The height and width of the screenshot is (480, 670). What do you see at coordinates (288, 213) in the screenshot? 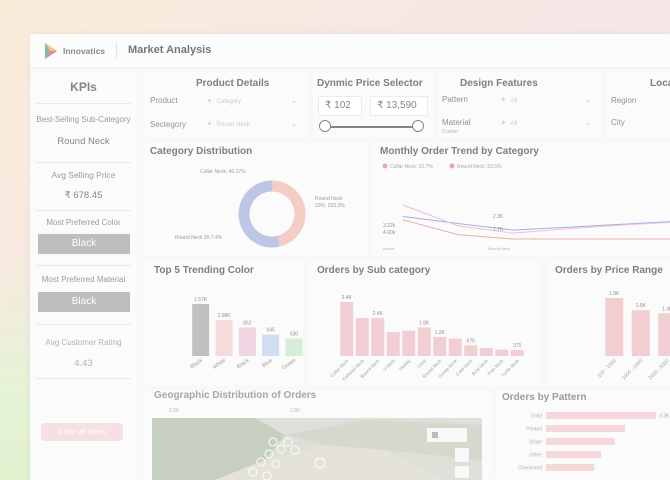
I see `donut-slice-collar-neck` at bounding box center [288, 213].